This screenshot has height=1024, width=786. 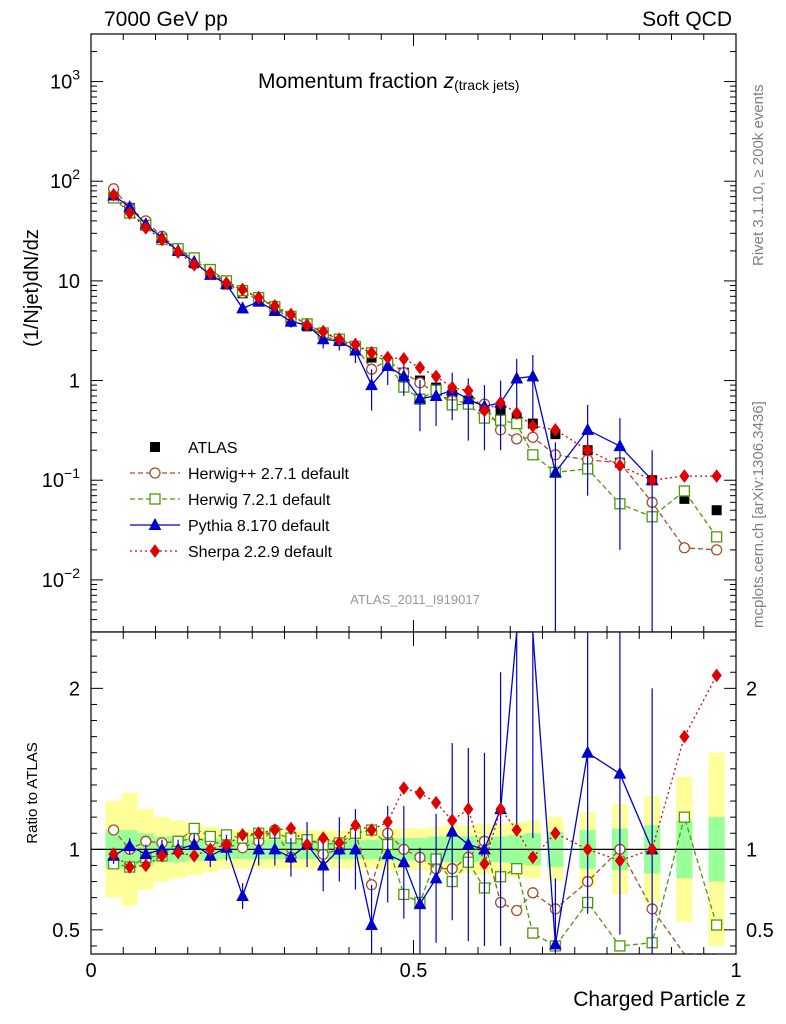 What do you see at coordinates (65, 179) in the screenshot?
I see `y-tick-label: 10²` at bounding box center [65, 179].